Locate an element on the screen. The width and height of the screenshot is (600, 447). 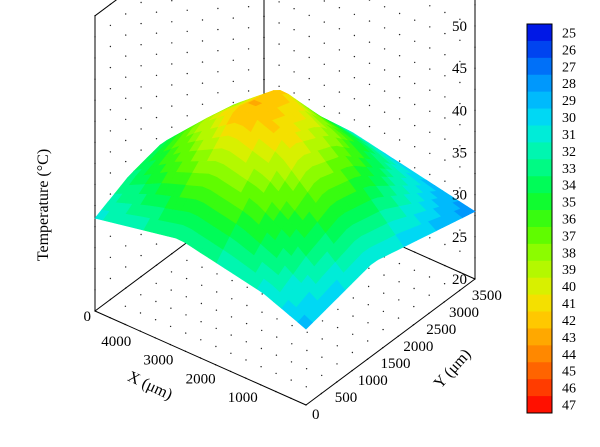
colorbar-label: 47 is located at coordinates (569, 406).